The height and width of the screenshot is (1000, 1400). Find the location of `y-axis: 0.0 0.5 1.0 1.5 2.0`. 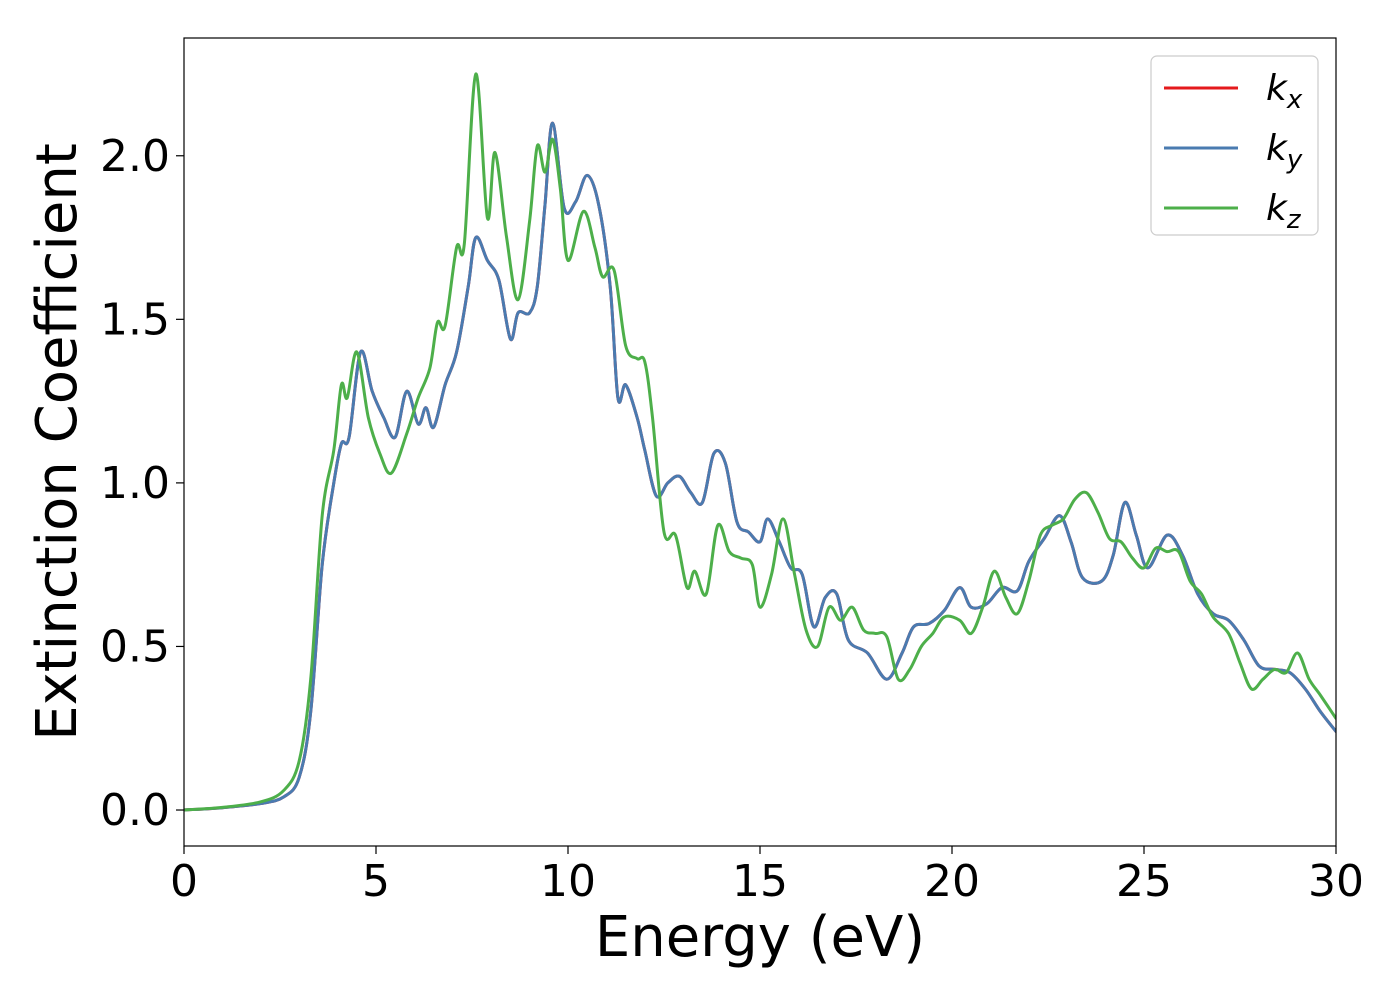

y-axis: 0.0 0.5 1.0 1.5 2.0 is located at coordinates (142, 483).